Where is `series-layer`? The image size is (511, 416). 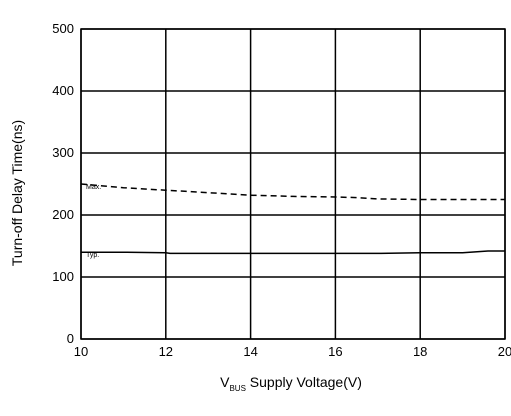 series-layer is located at coordinates (292, 219).